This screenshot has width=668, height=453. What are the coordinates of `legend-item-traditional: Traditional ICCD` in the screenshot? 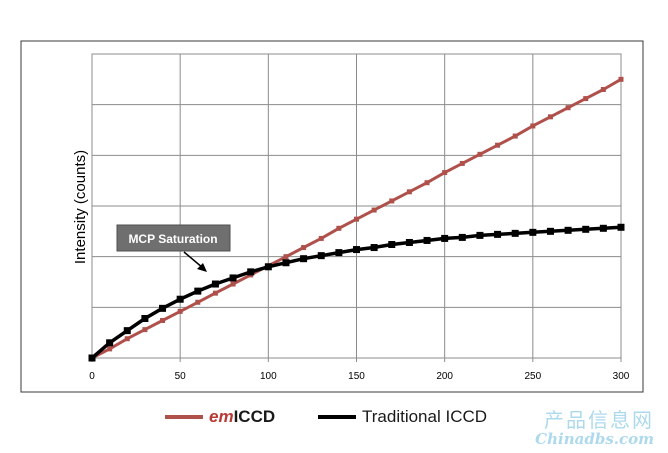 It's located at (402, 417).